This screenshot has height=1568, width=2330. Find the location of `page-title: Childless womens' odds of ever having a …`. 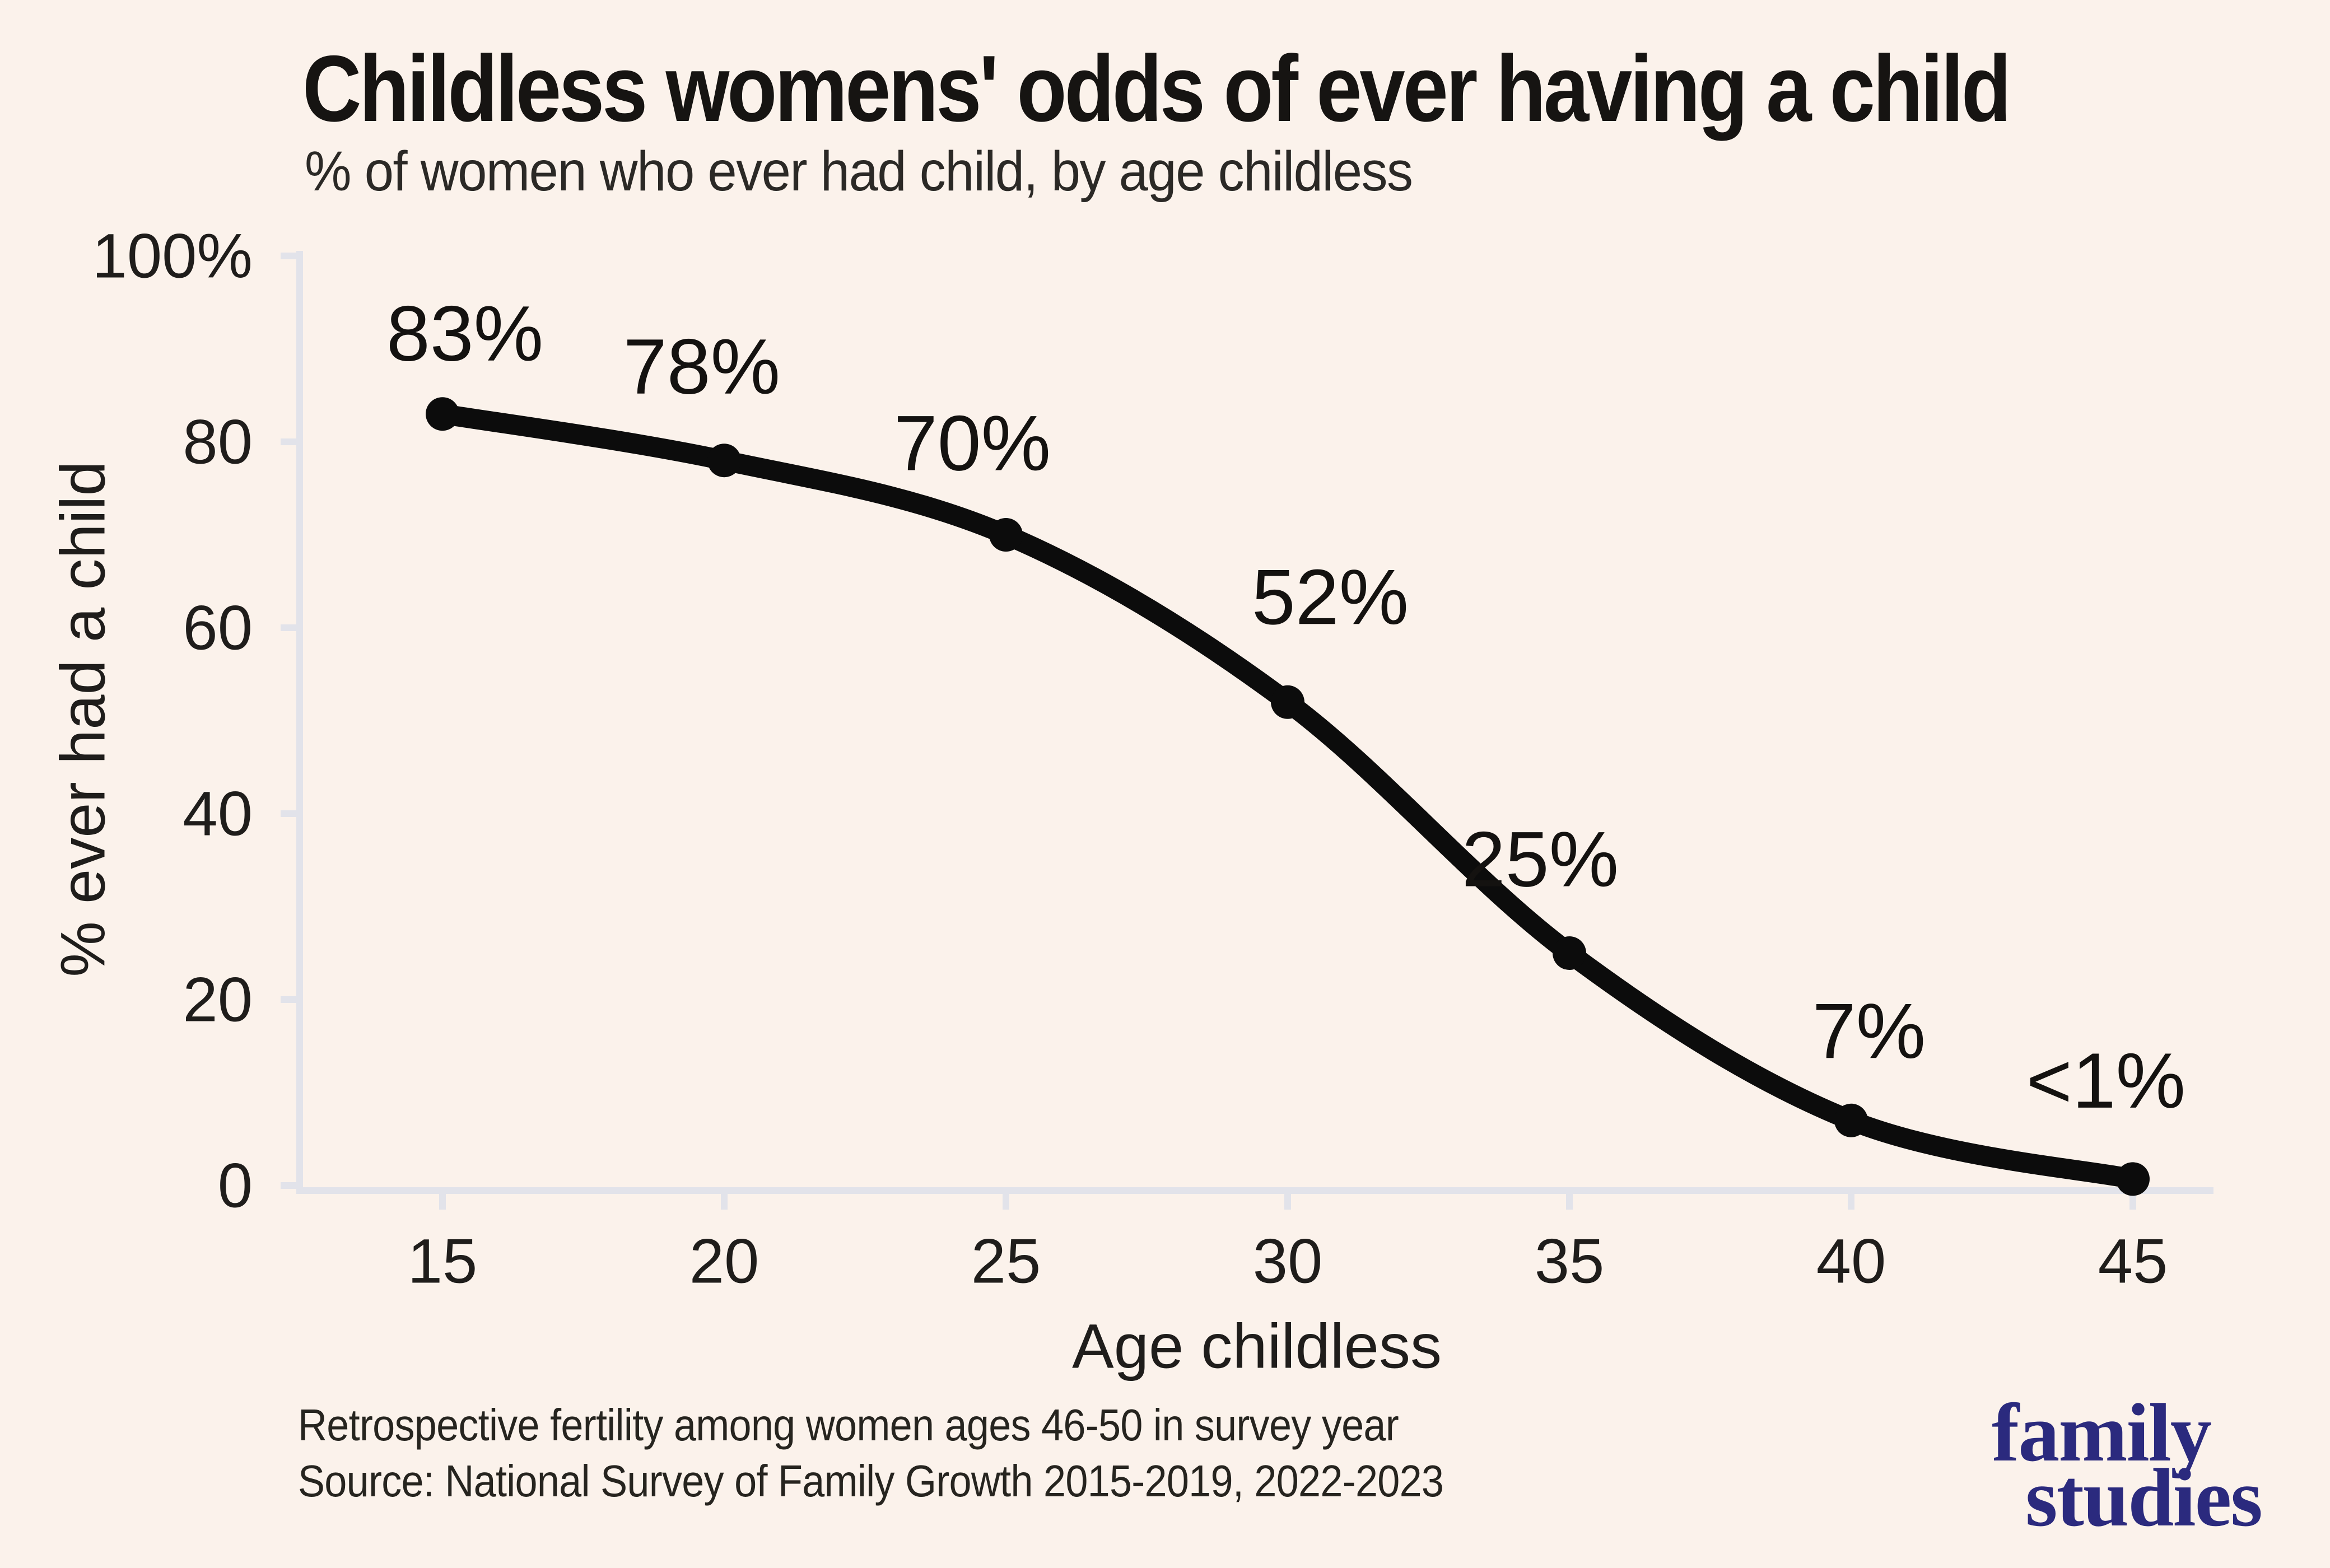

page-title: Childless womens' odds of ever having a … is located at coordinates (1157, 89).